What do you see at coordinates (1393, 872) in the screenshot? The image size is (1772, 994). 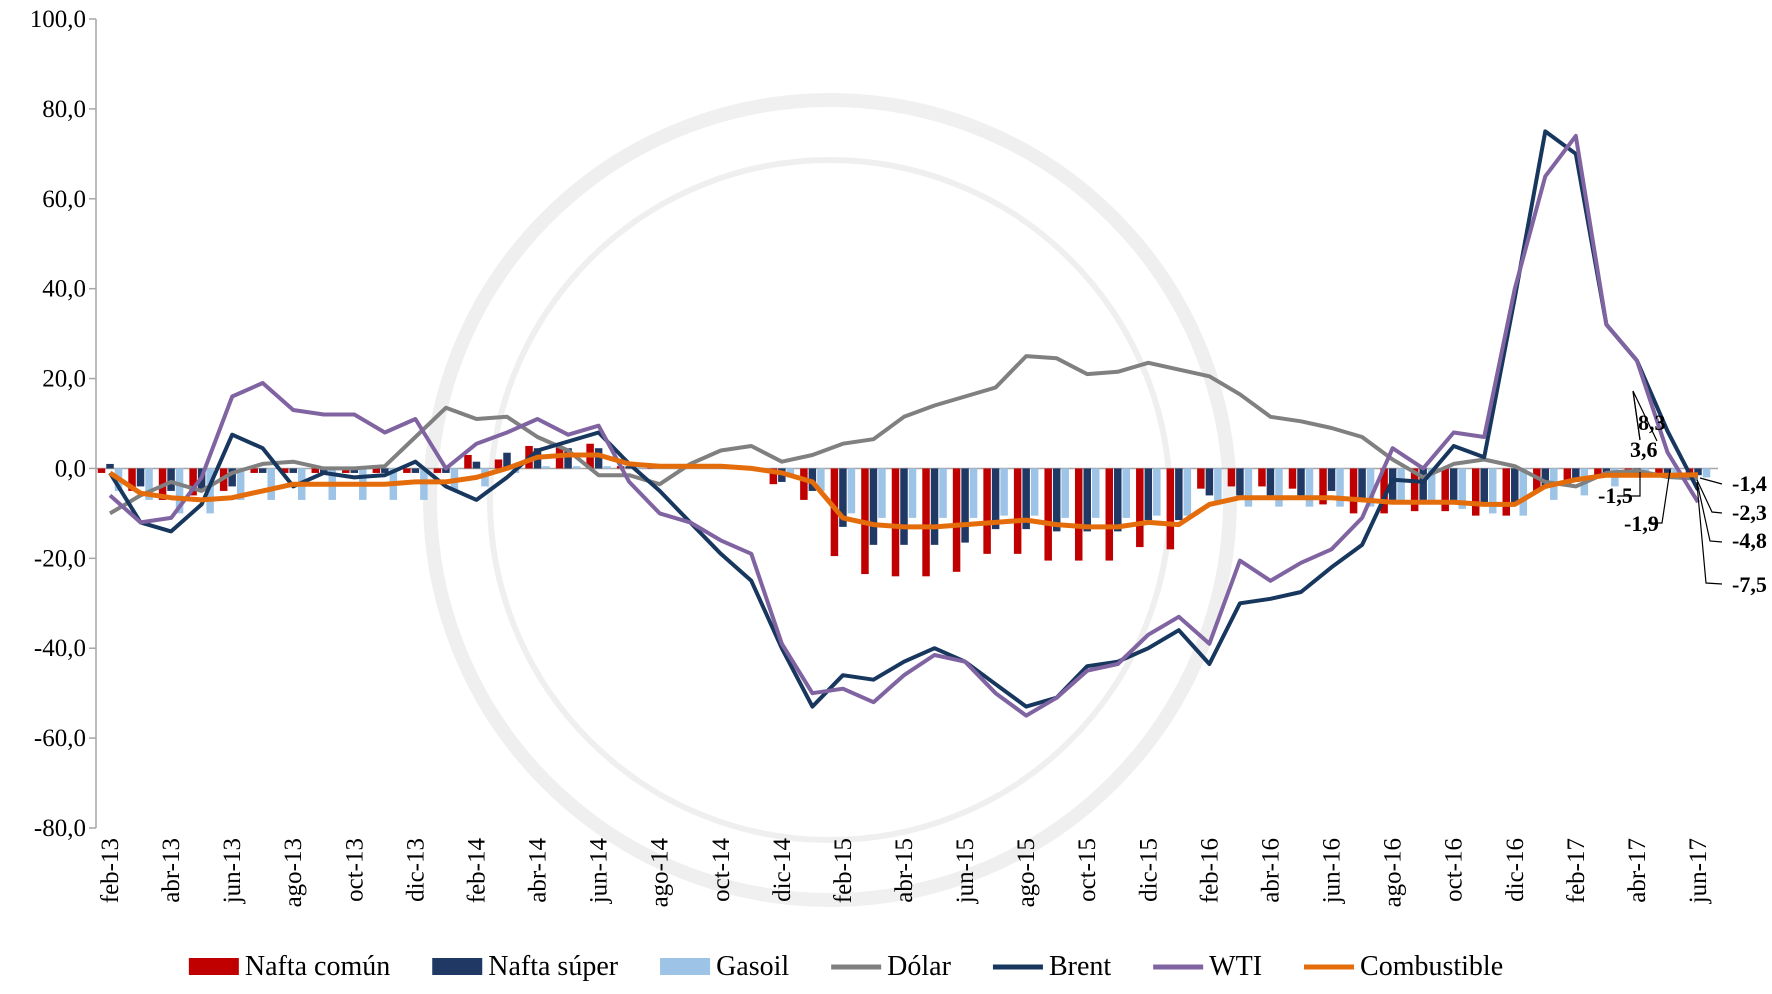 I see `x-tick-label: ago-16` at bounding box center [1393, 872].